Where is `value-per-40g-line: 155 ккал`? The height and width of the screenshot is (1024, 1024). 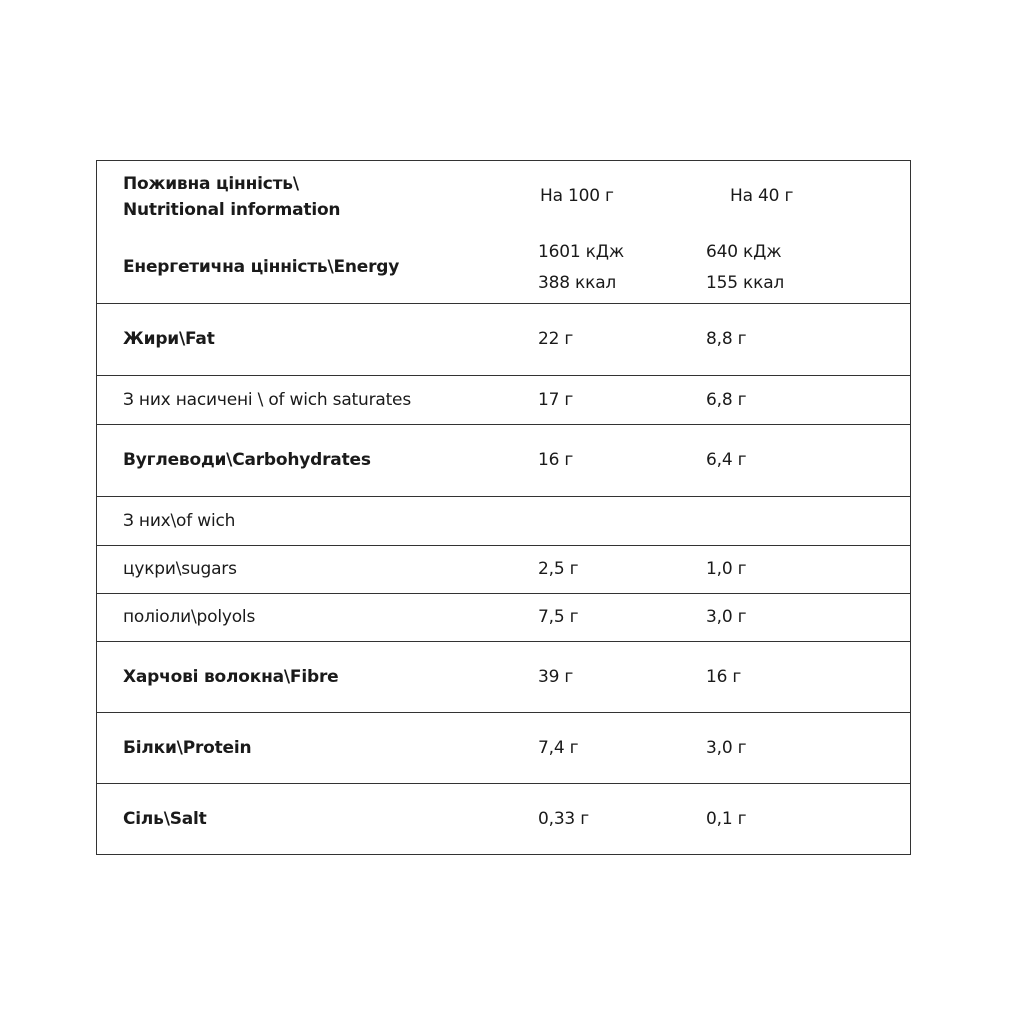 value-per-40g-line: 155 ккал is located at coordinates (745, 282).